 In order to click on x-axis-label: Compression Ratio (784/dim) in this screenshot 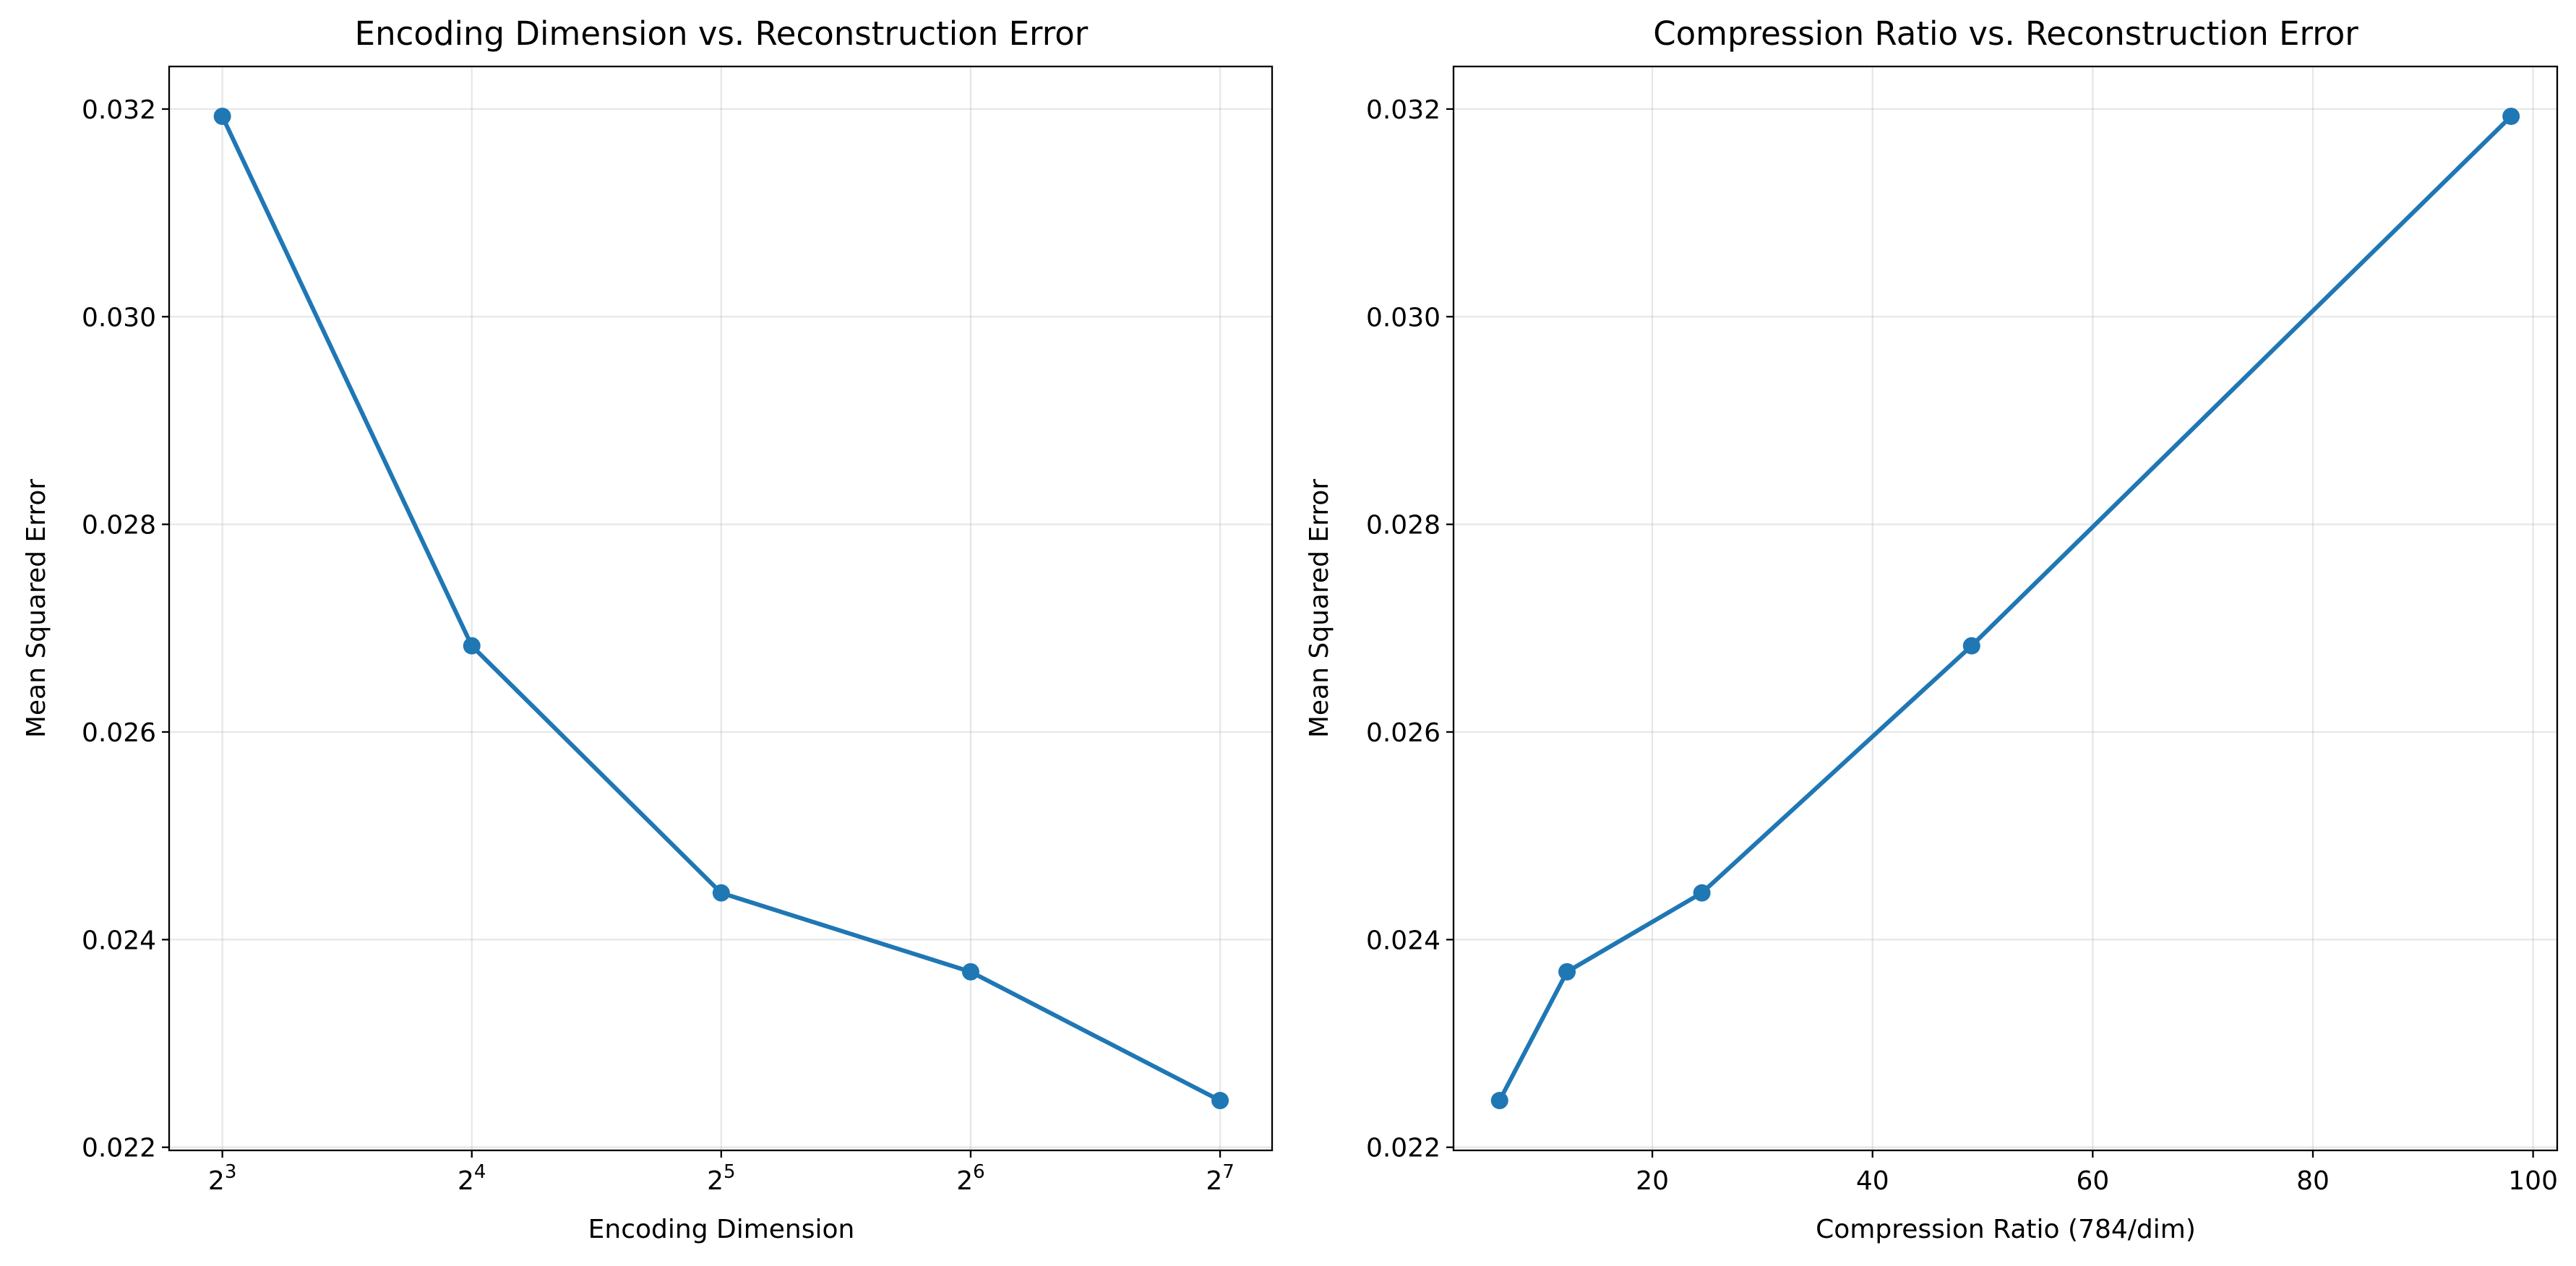, I will do `click(2006, 1230)`.